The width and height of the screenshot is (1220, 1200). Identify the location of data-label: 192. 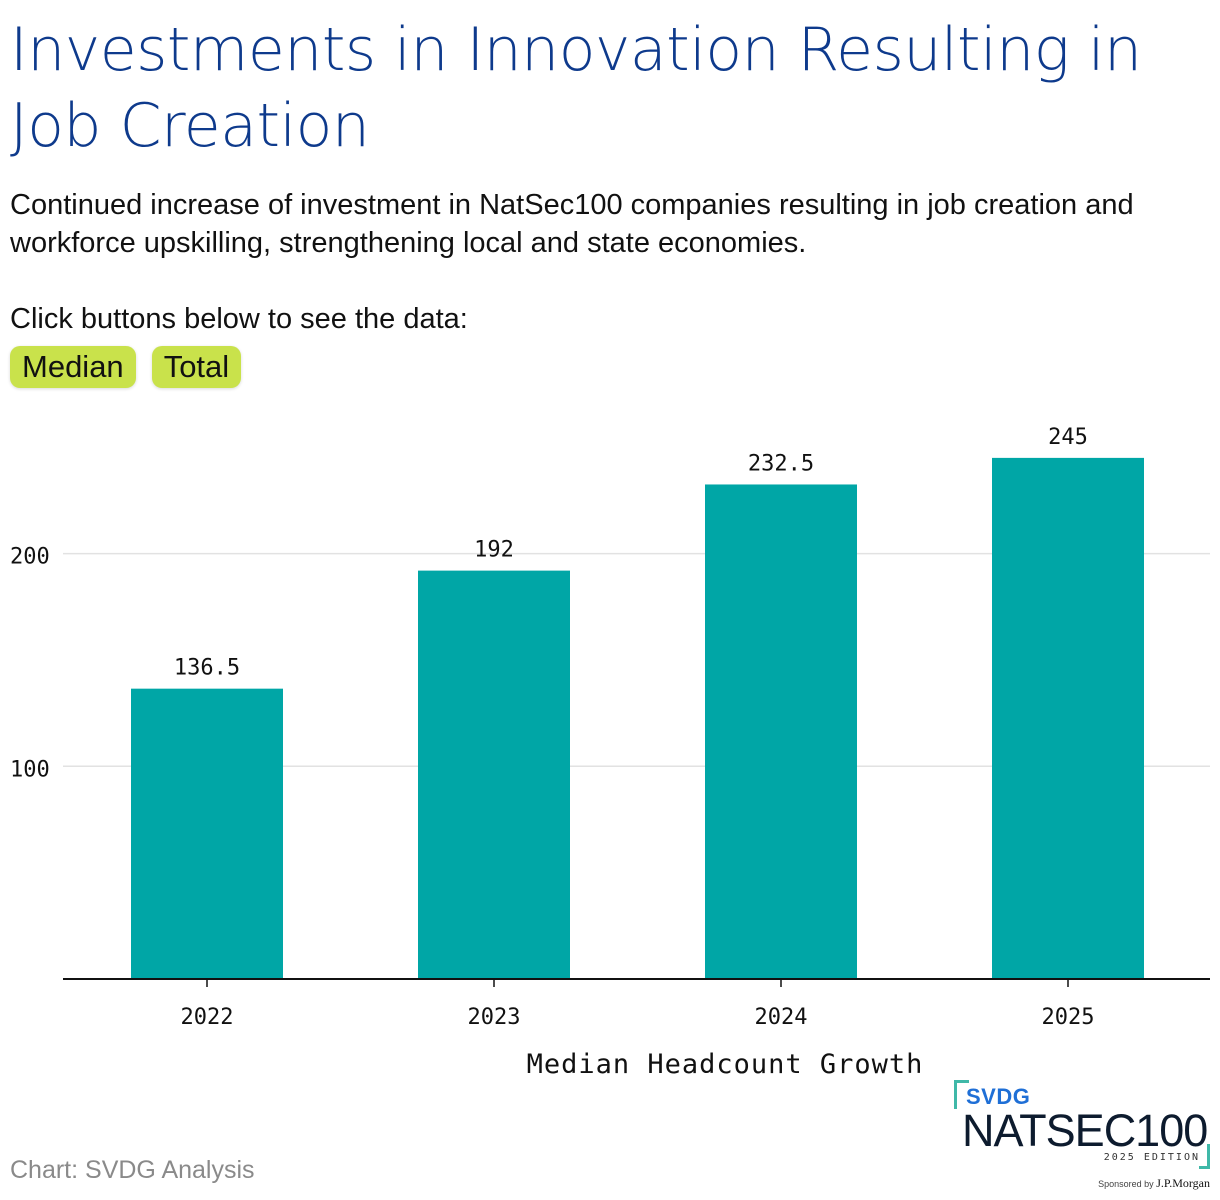
(494, 550).